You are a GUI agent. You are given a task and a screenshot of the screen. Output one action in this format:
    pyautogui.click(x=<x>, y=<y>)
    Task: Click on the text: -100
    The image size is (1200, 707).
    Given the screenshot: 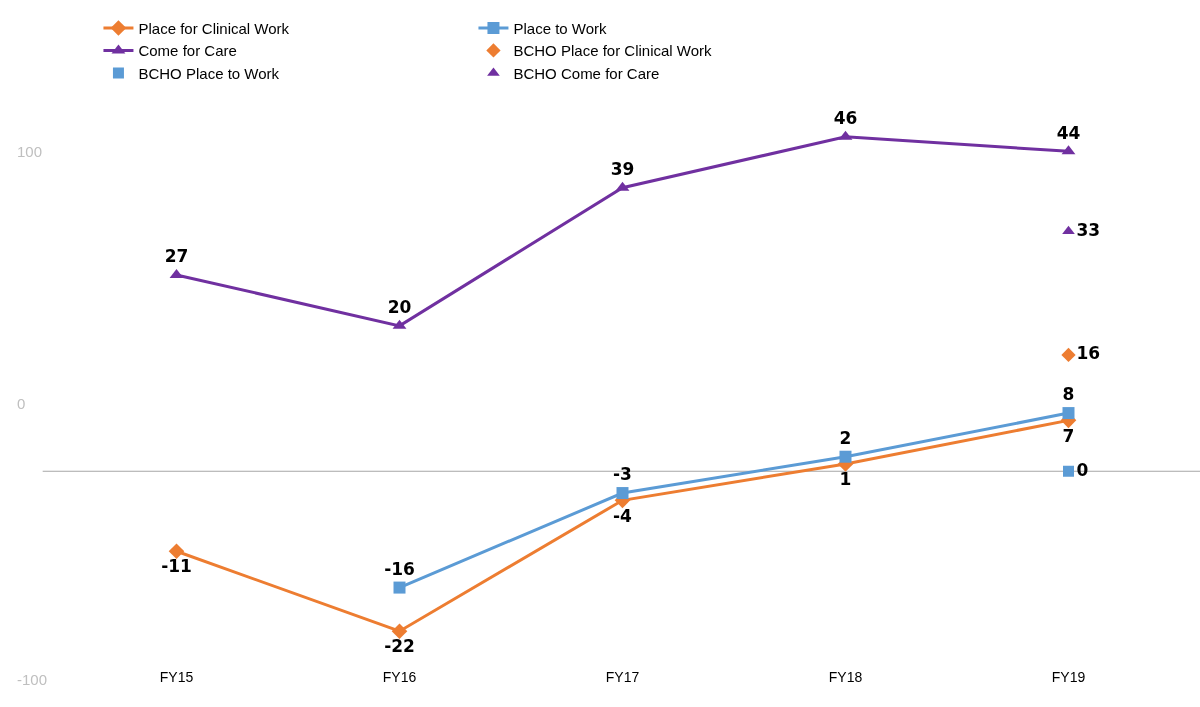 What is the action you would take?
    pyautogui.click(x=32, y=679)
    